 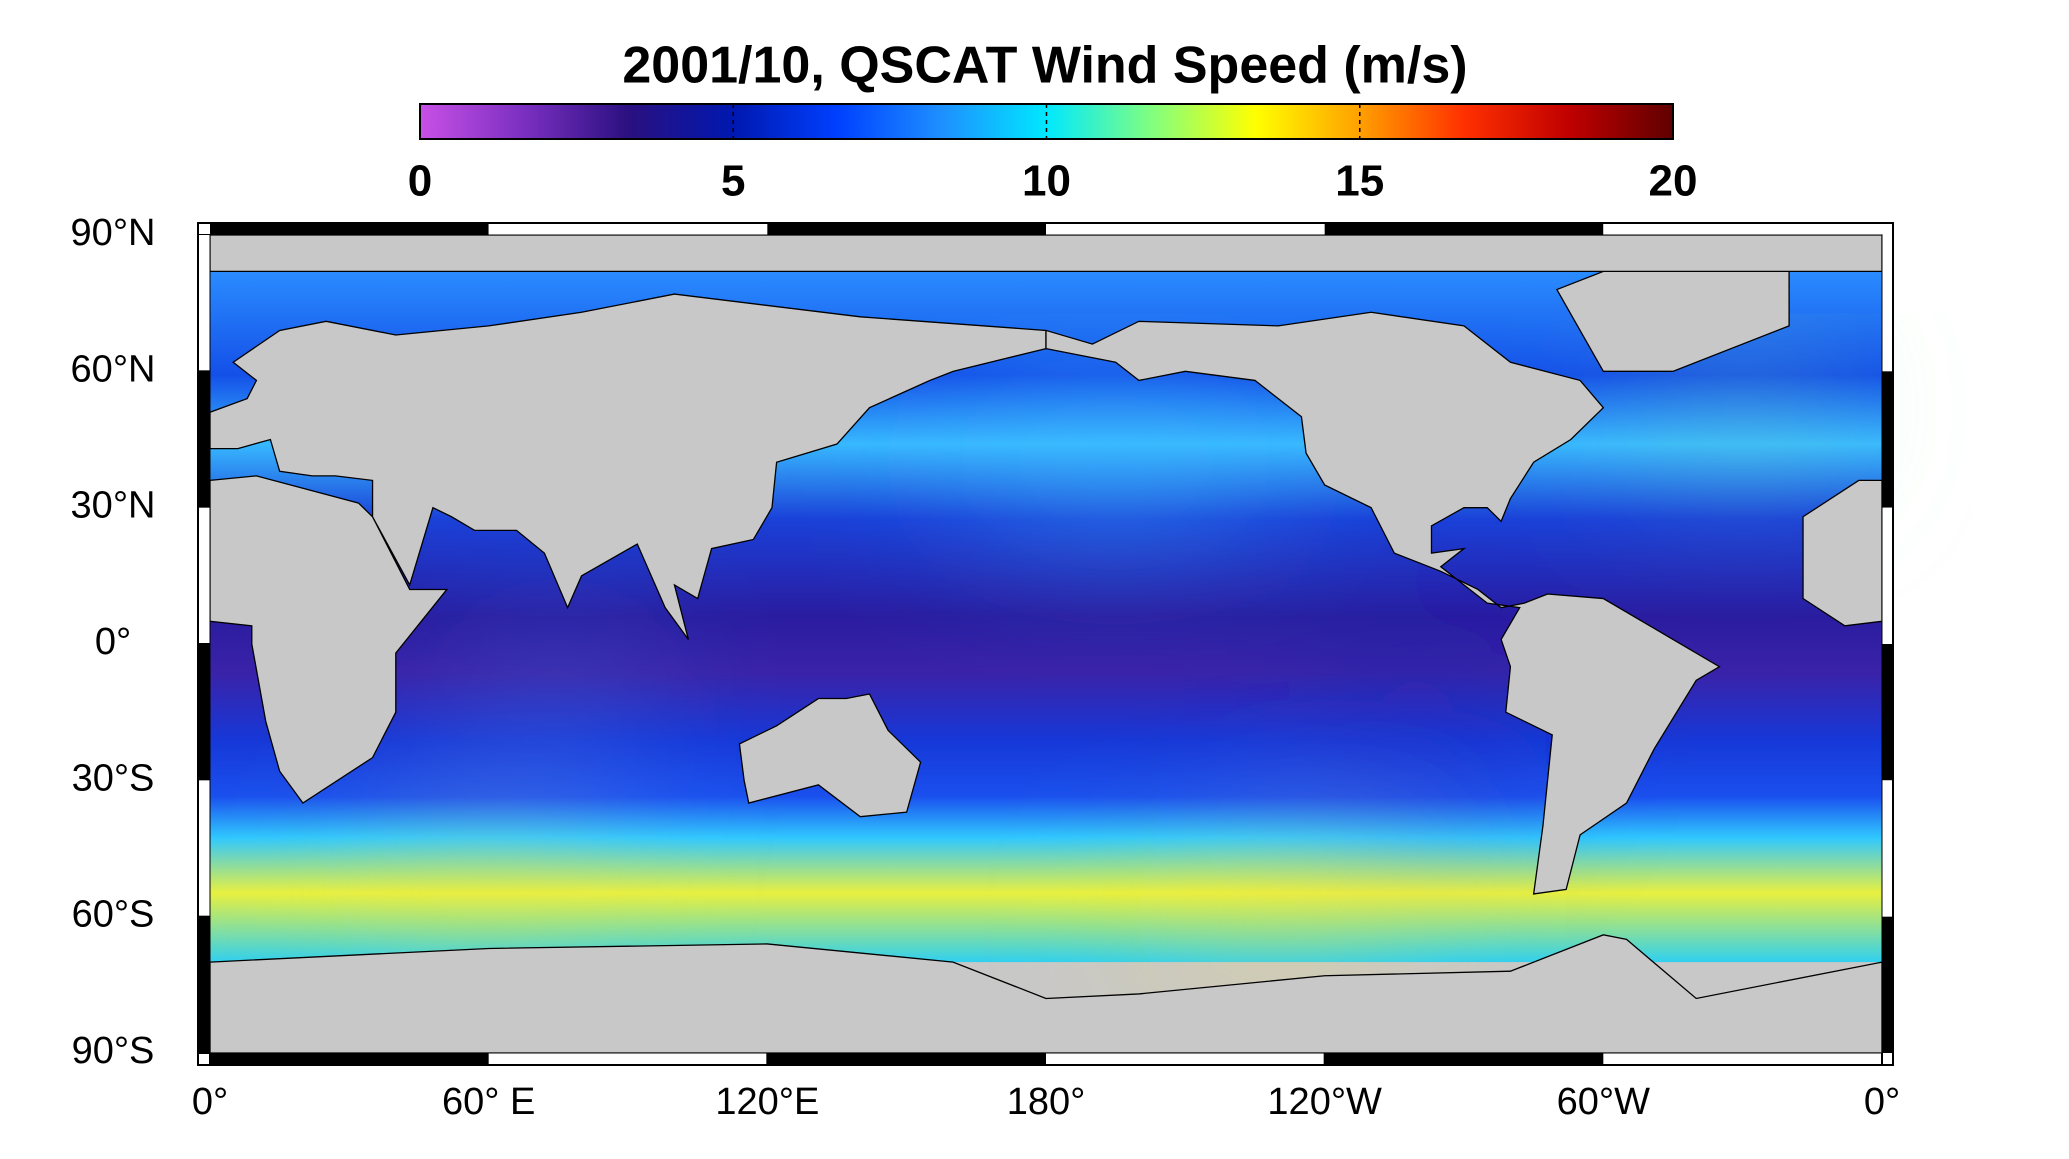 I want to click on y-tick-label: 30°N, so click(x=113, y=506).